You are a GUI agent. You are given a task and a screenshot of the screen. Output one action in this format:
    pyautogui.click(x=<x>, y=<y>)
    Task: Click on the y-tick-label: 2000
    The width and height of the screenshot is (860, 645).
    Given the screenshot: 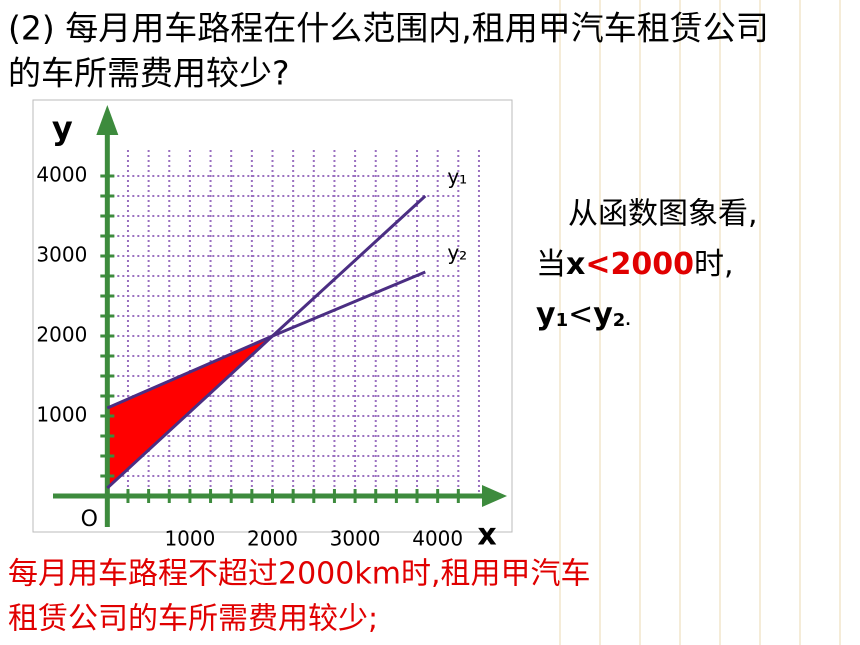 What is the action you would take?
    pyautogui.click(x=61, y=335)
    